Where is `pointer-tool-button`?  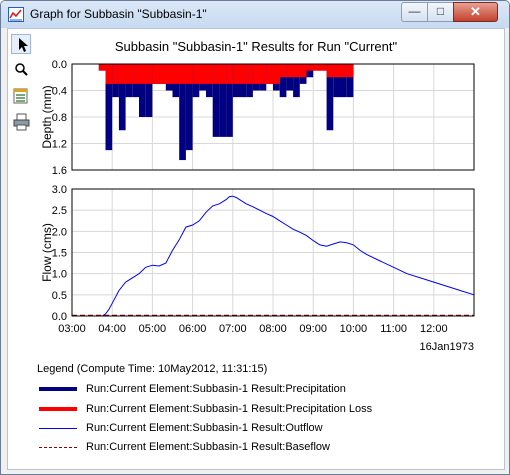 pointer-tool-button is located at coordinates (21, 44).